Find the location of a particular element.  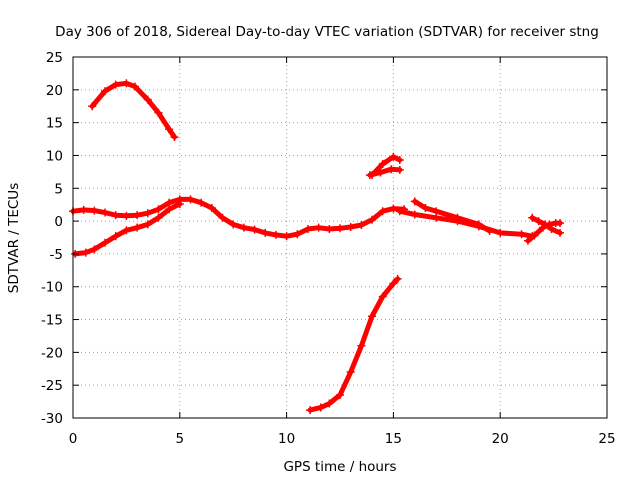

series-arc-late-a is located at coordinates (466, 224).